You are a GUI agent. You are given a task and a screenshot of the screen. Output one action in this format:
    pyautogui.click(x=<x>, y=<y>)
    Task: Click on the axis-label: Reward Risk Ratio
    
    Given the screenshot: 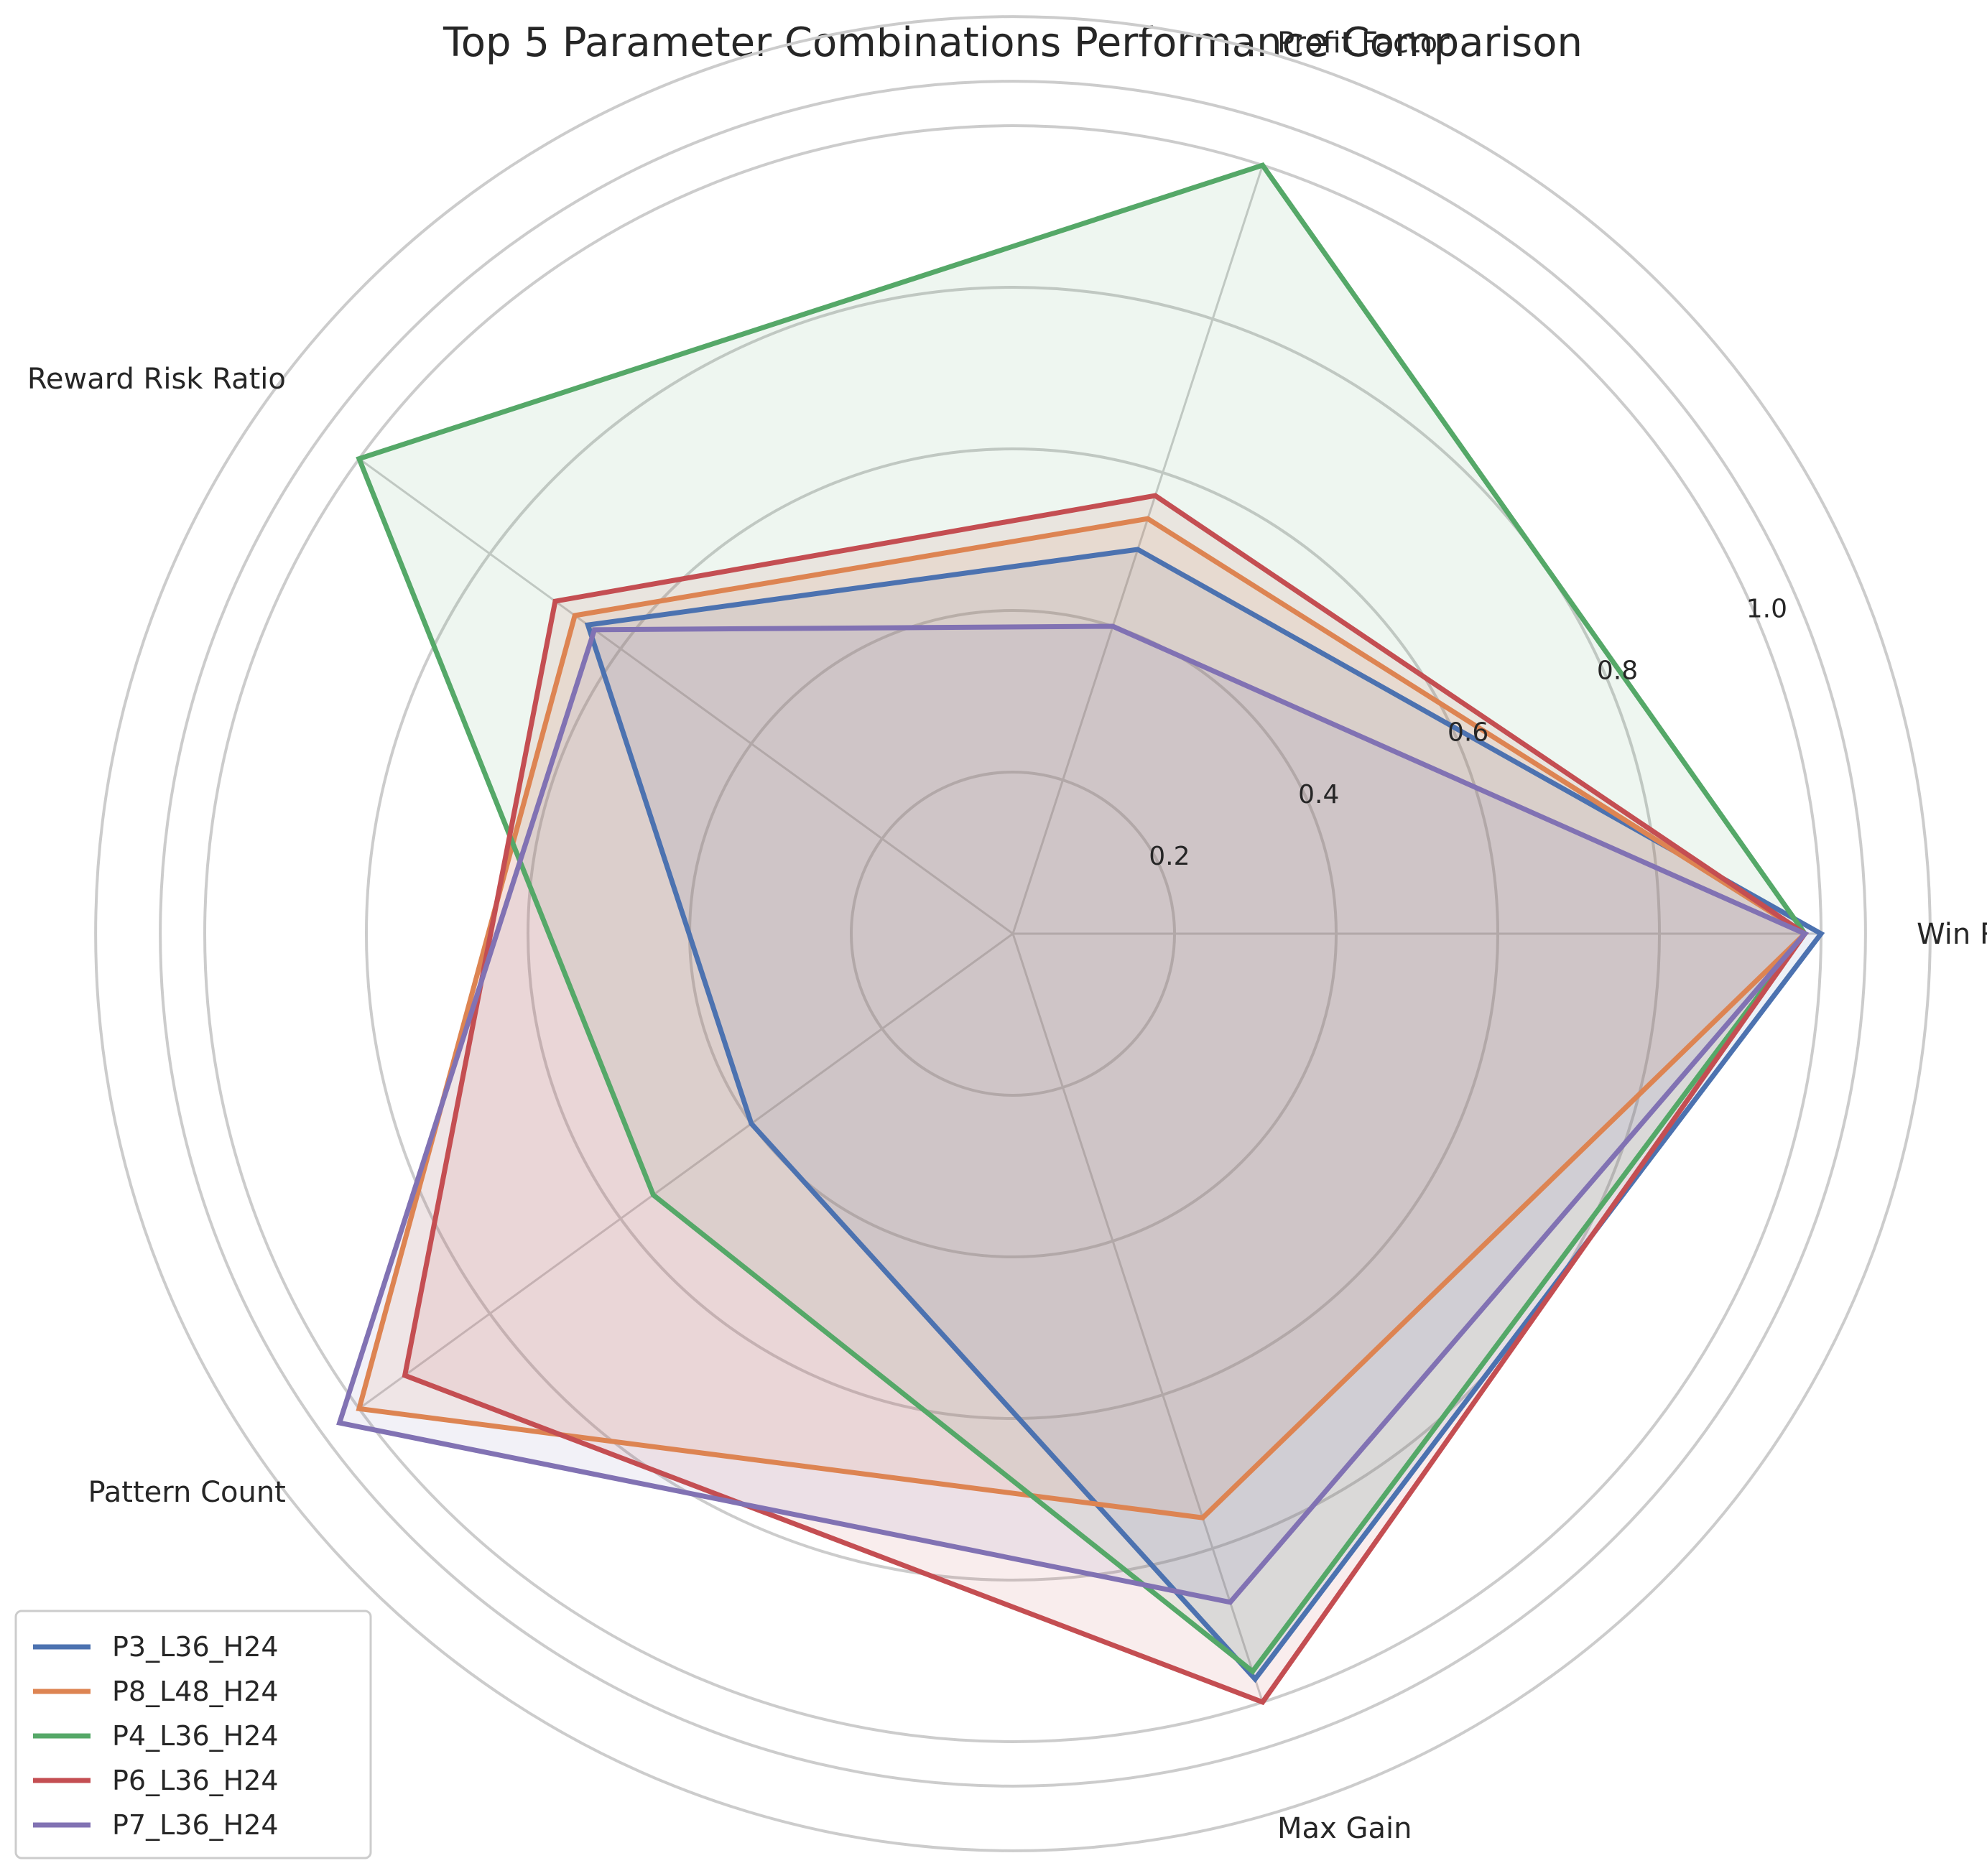 What is the action you would take?
    pyautogui.click(x=156, y=379)
    